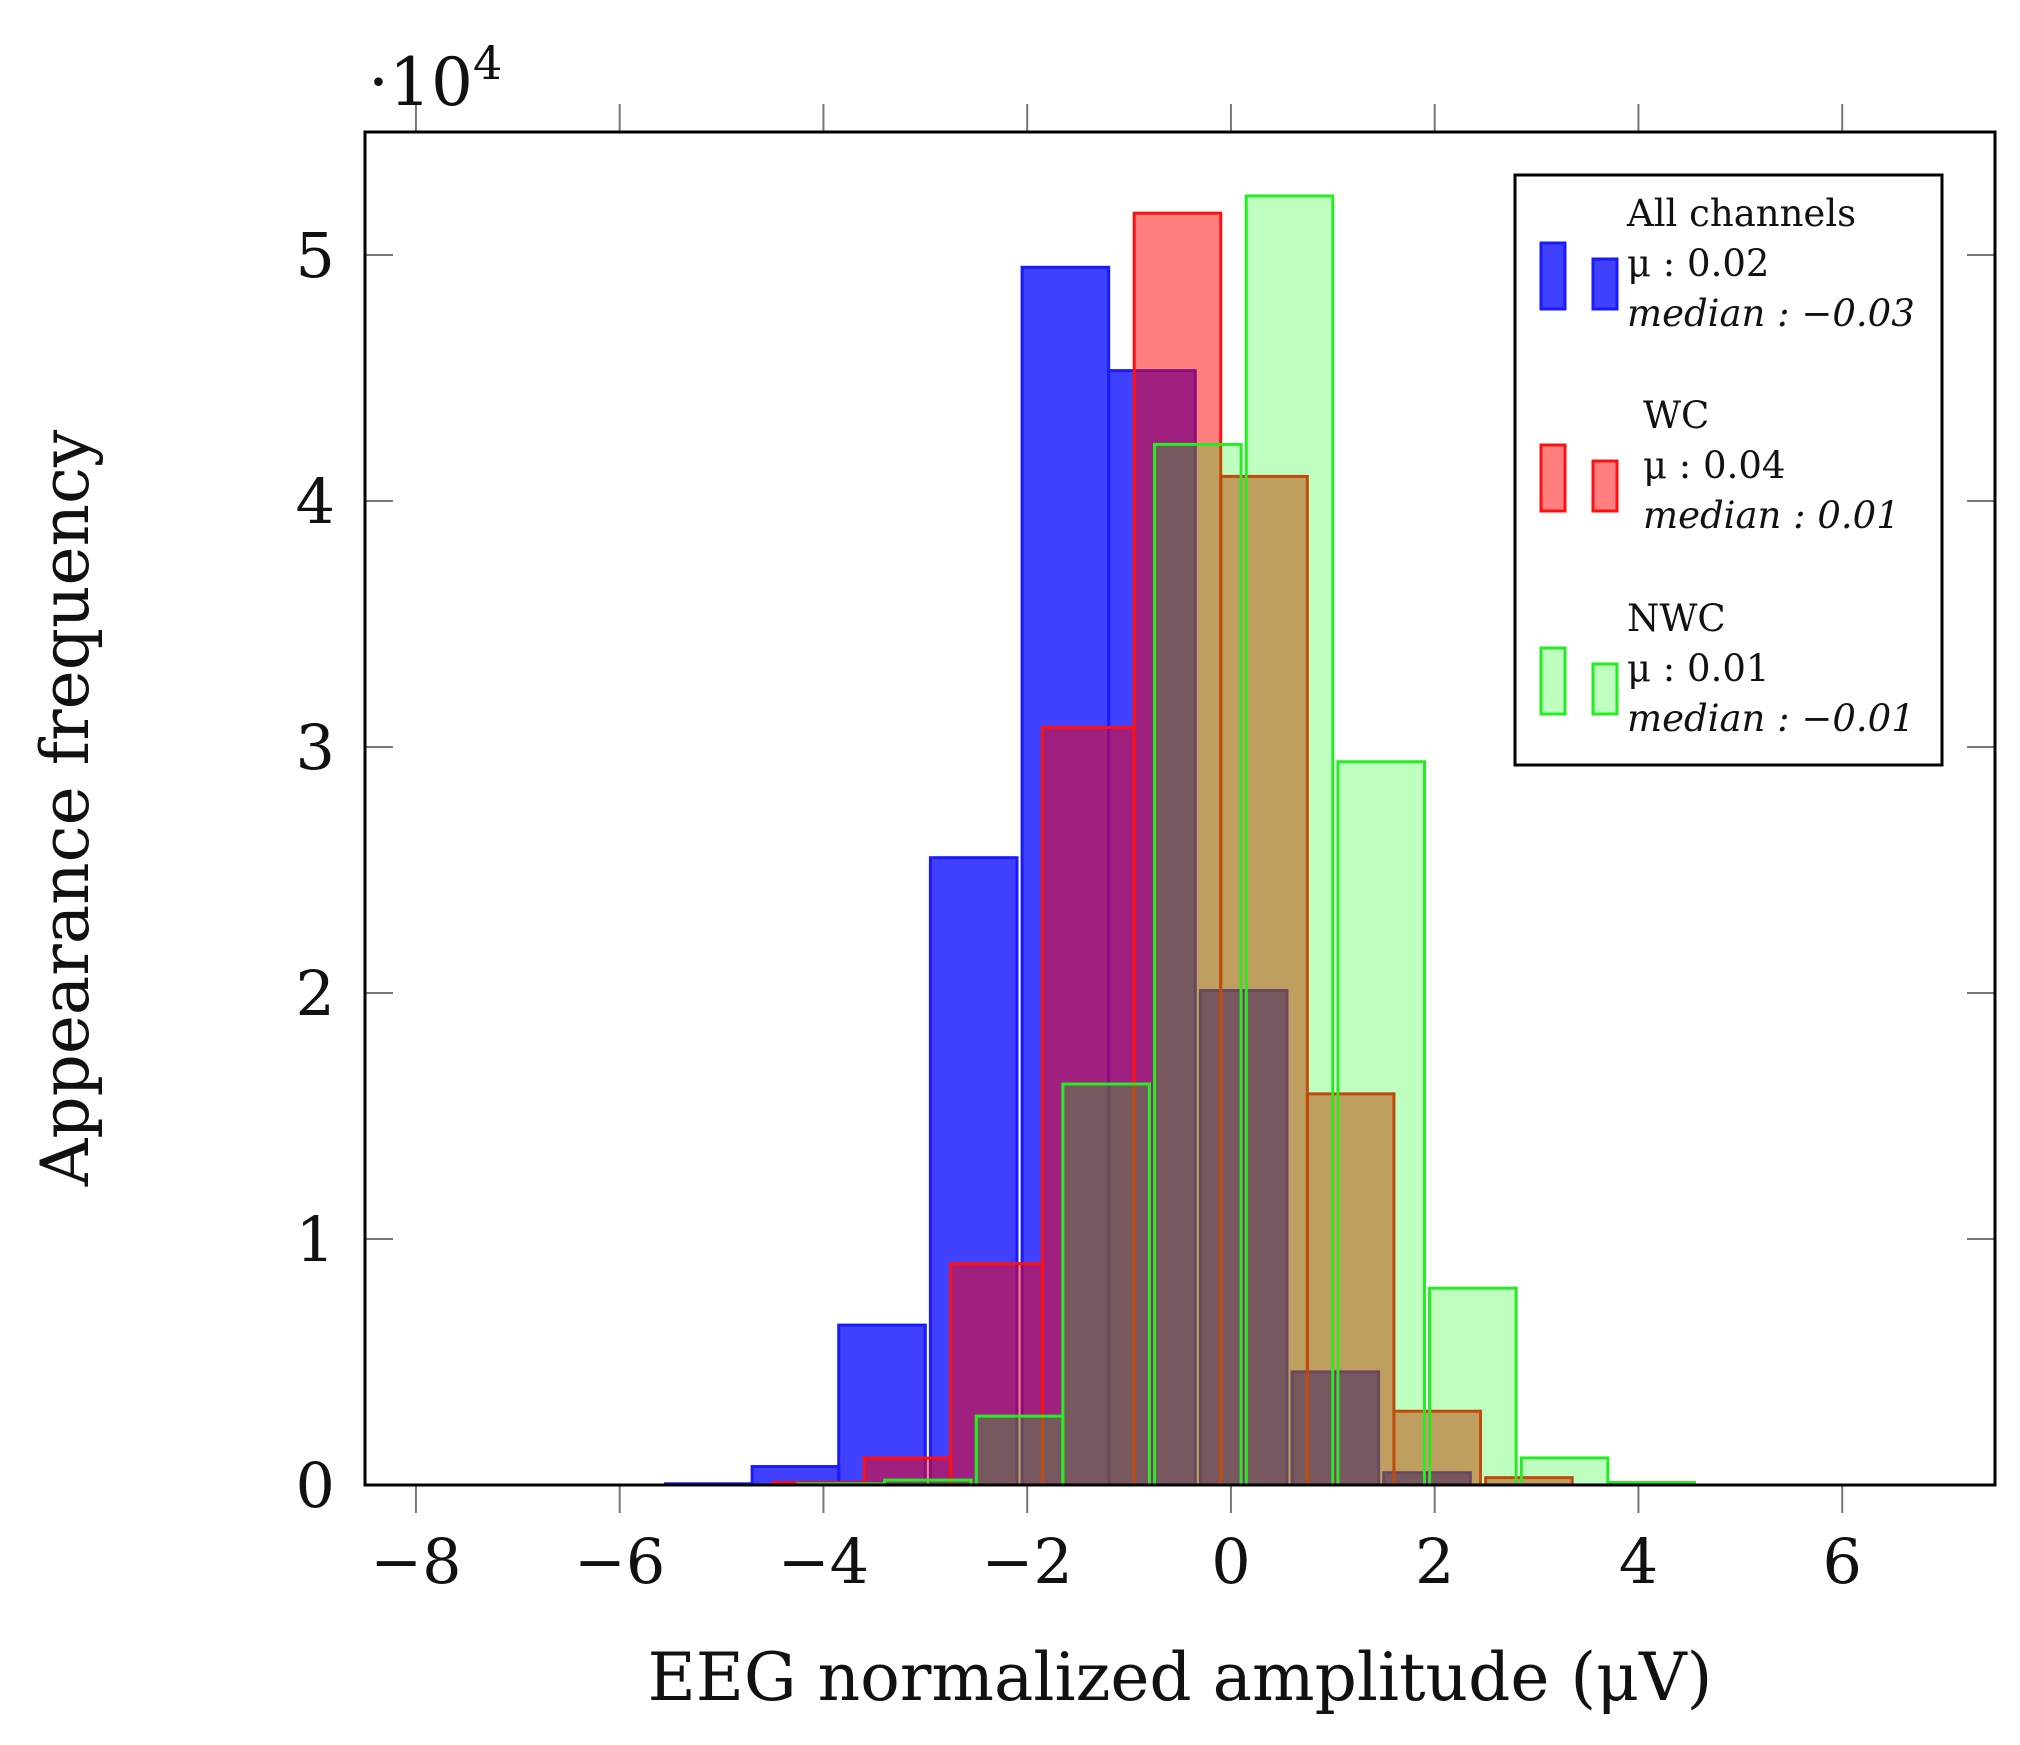  Describe the element at coordinates (1676, 618) in the screenshot. I see `legend-text-line: NWC` at that location.